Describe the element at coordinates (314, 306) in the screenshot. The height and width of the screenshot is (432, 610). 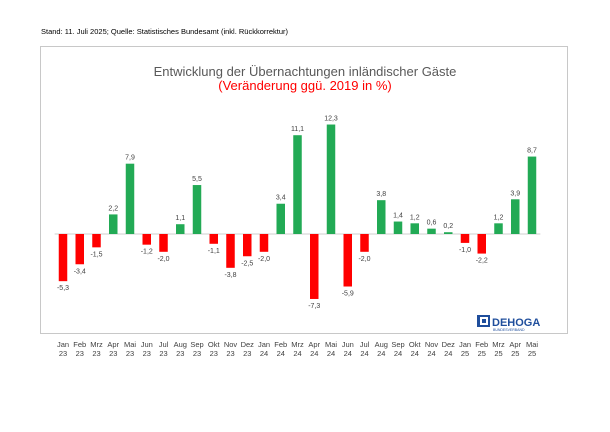
I see `data-label: -7,3` at that location.